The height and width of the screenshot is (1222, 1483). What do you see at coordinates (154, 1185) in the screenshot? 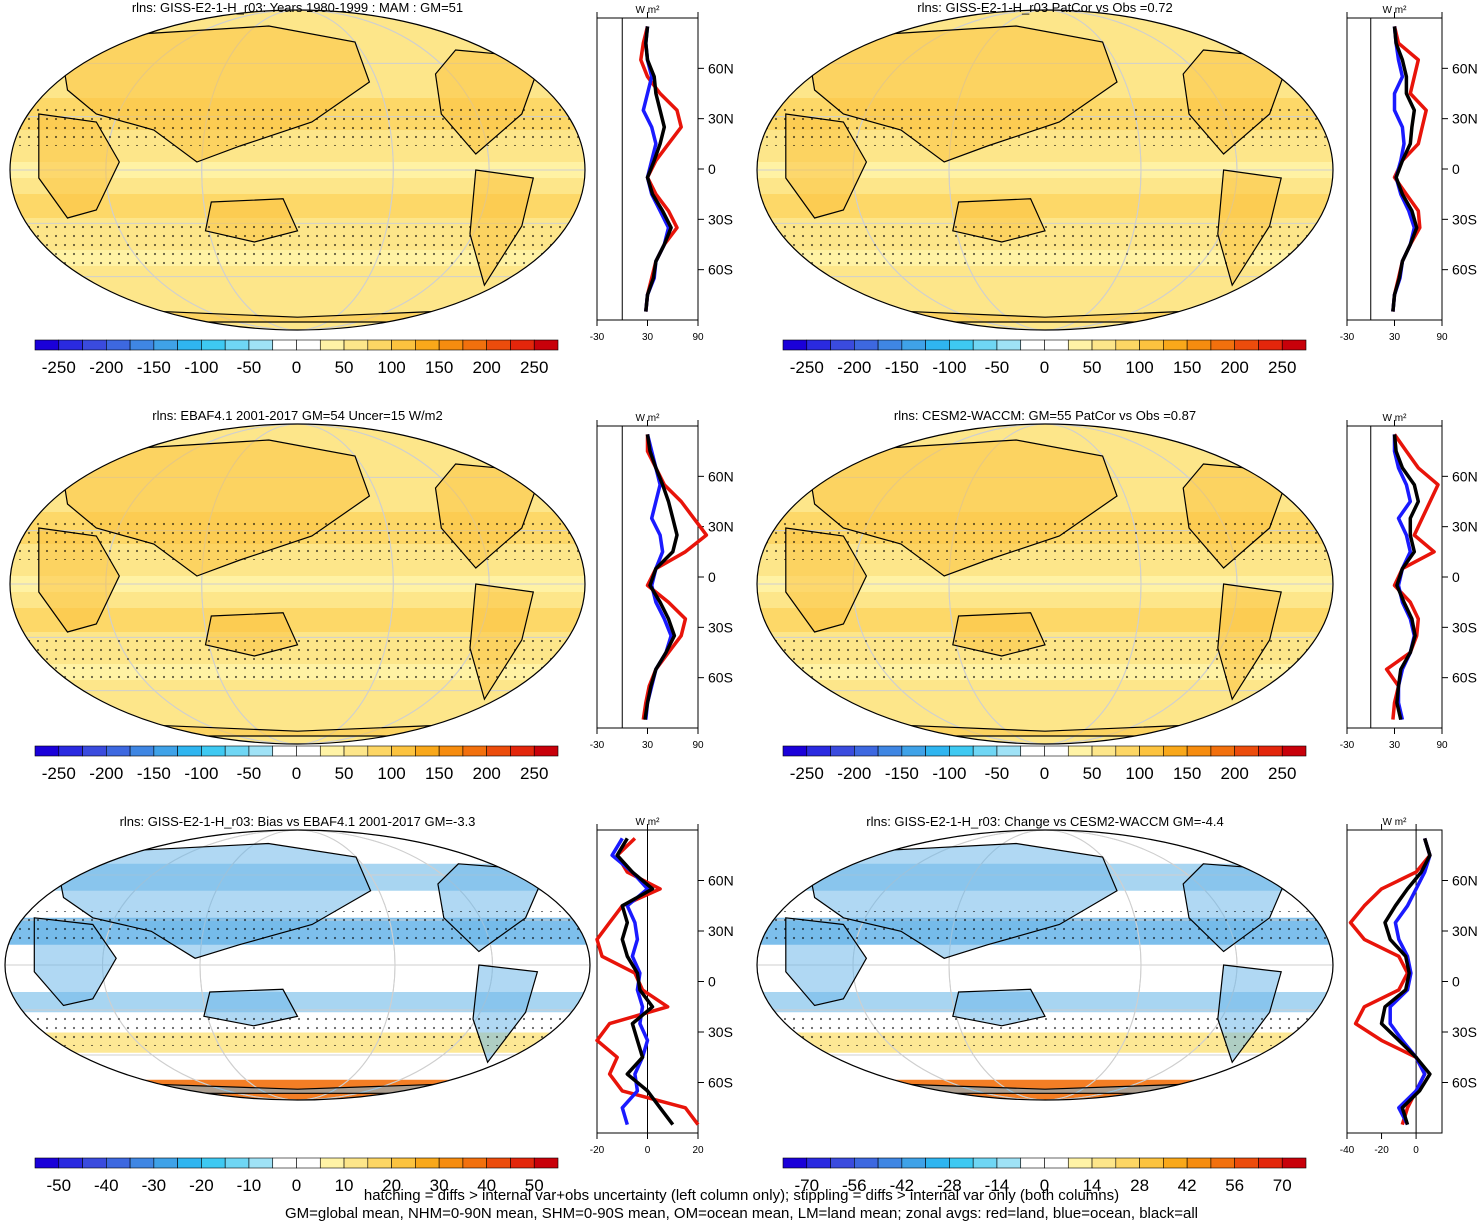
I see `colorbar-label: -30` at bounding box center [154, 1185].